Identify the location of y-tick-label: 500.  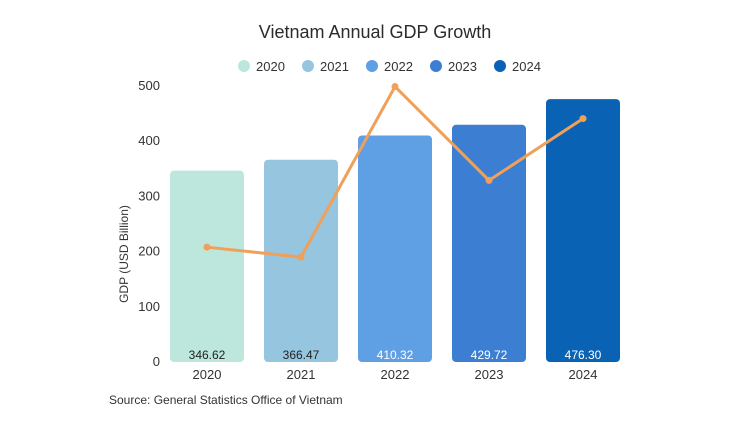
(149, 85).